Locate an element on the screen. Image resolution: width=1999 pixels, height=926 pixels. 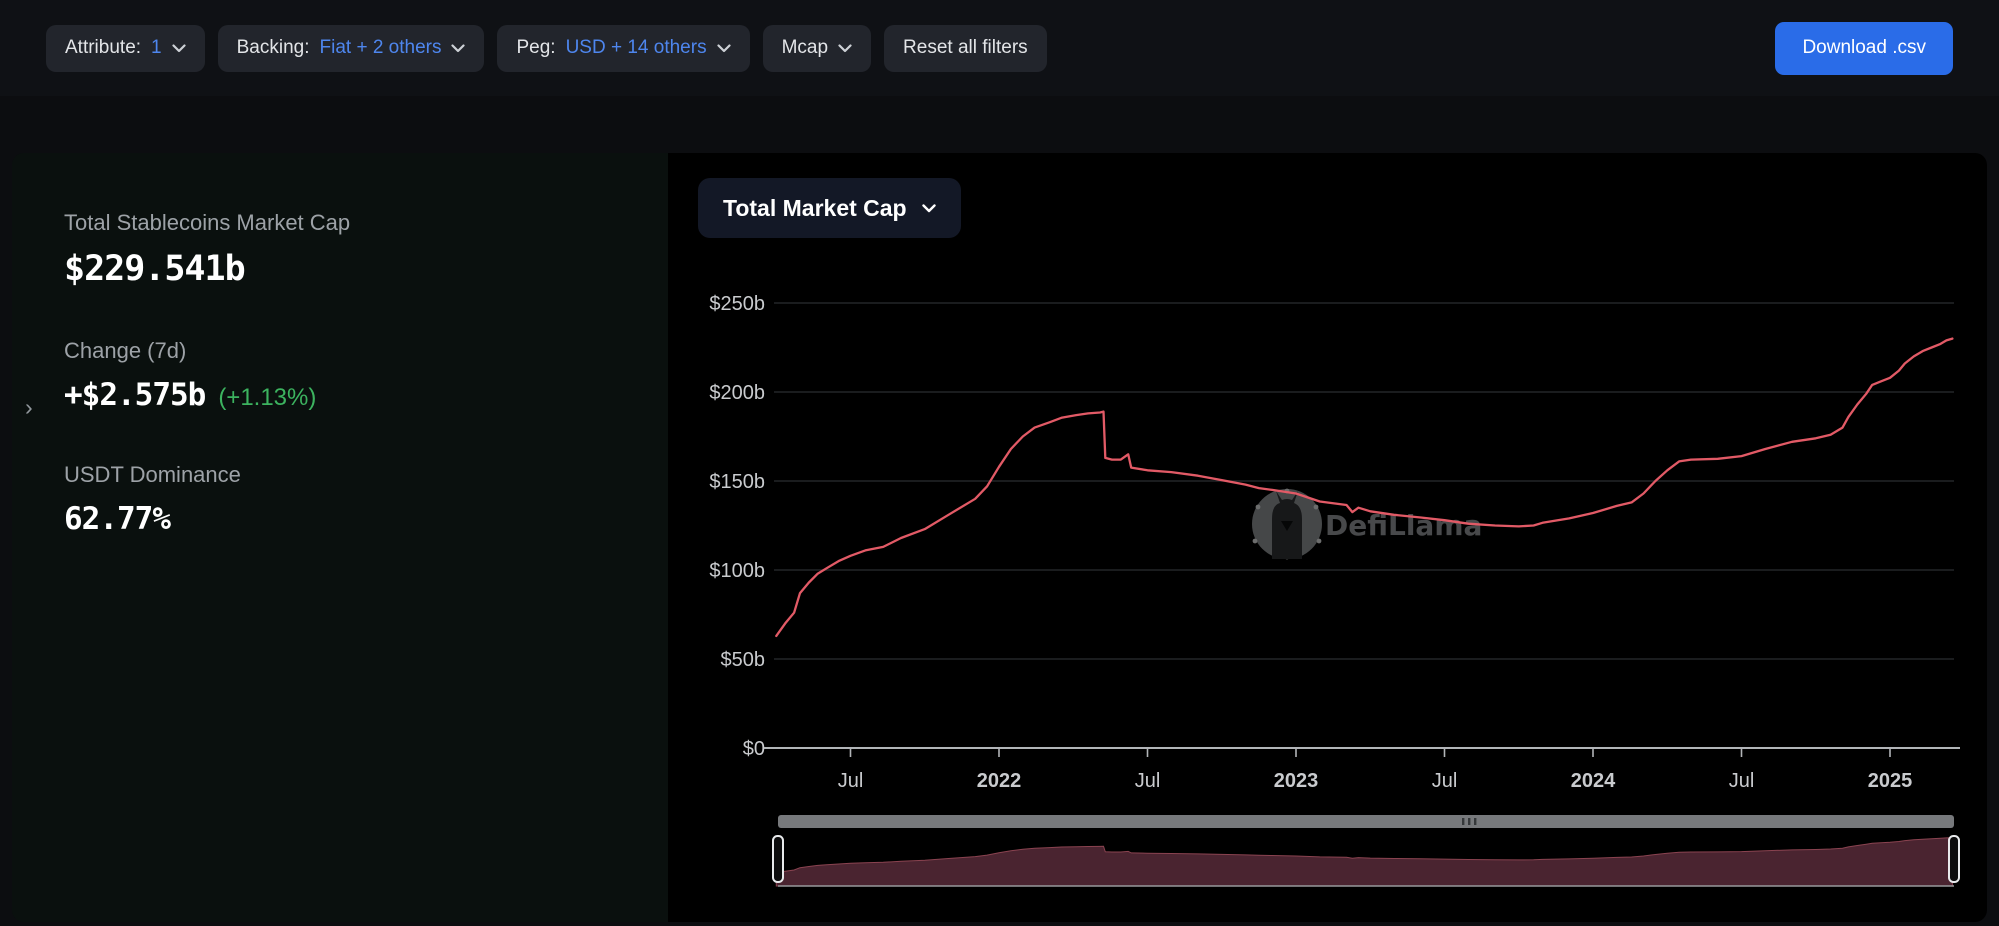
usdt-dominance-stat: USDT Dominance 62.77% is located at coordinates (346, 499).